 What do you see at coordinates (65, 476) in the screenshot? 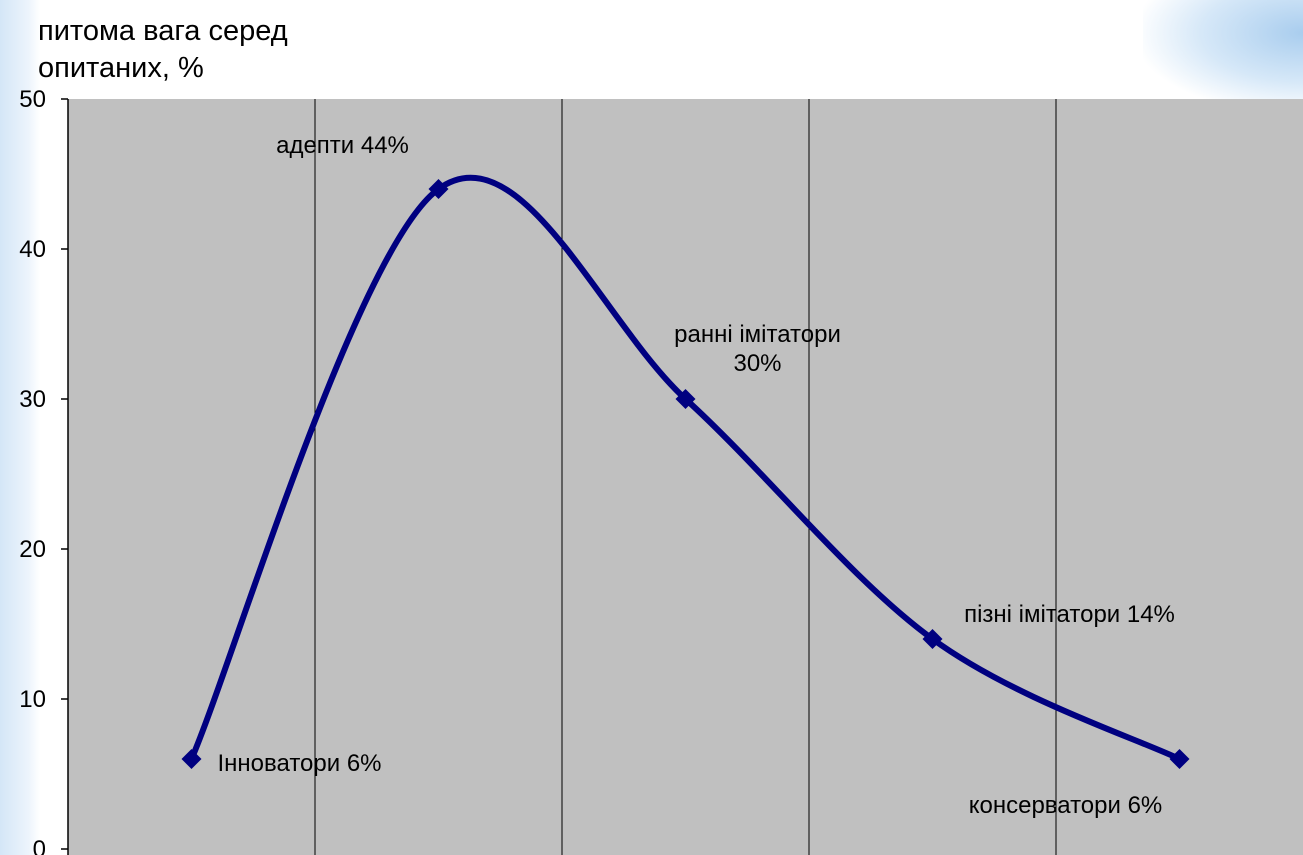
I see `y-axis` at bounding box center [65, 476].